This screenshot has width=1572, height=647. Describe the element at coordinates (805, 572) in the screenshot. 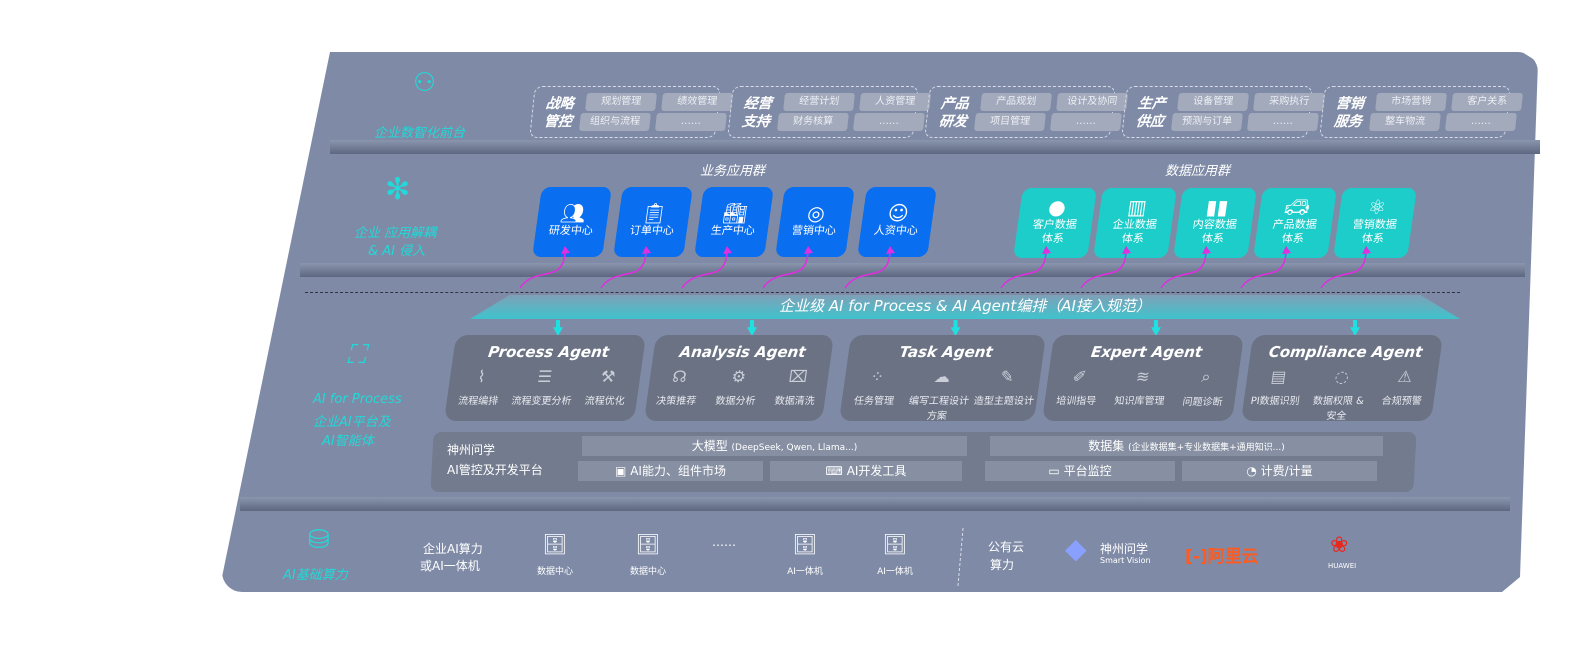

I see `server-label: AI一体机` at that location.